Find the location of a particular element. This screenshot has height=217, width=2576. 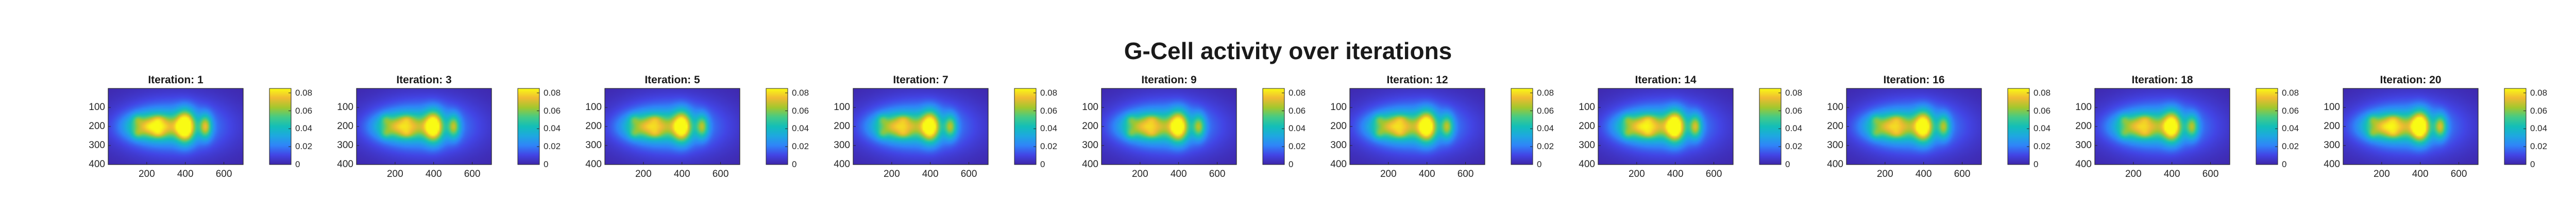

panel-title: Iteration: 12 is located at coordinates (1417, 80).